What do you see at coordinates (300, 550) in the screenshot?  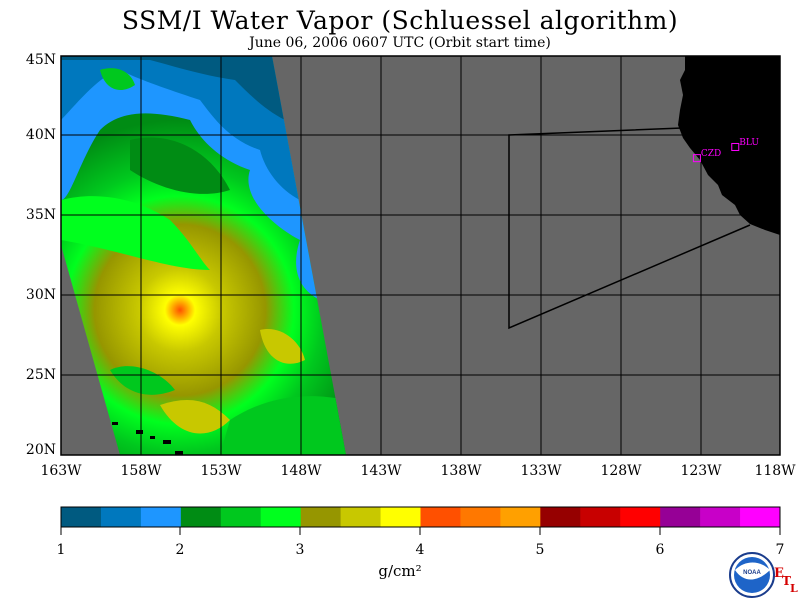 I see `colorbar-tick-3: 3` at bounding box center [300, 550].